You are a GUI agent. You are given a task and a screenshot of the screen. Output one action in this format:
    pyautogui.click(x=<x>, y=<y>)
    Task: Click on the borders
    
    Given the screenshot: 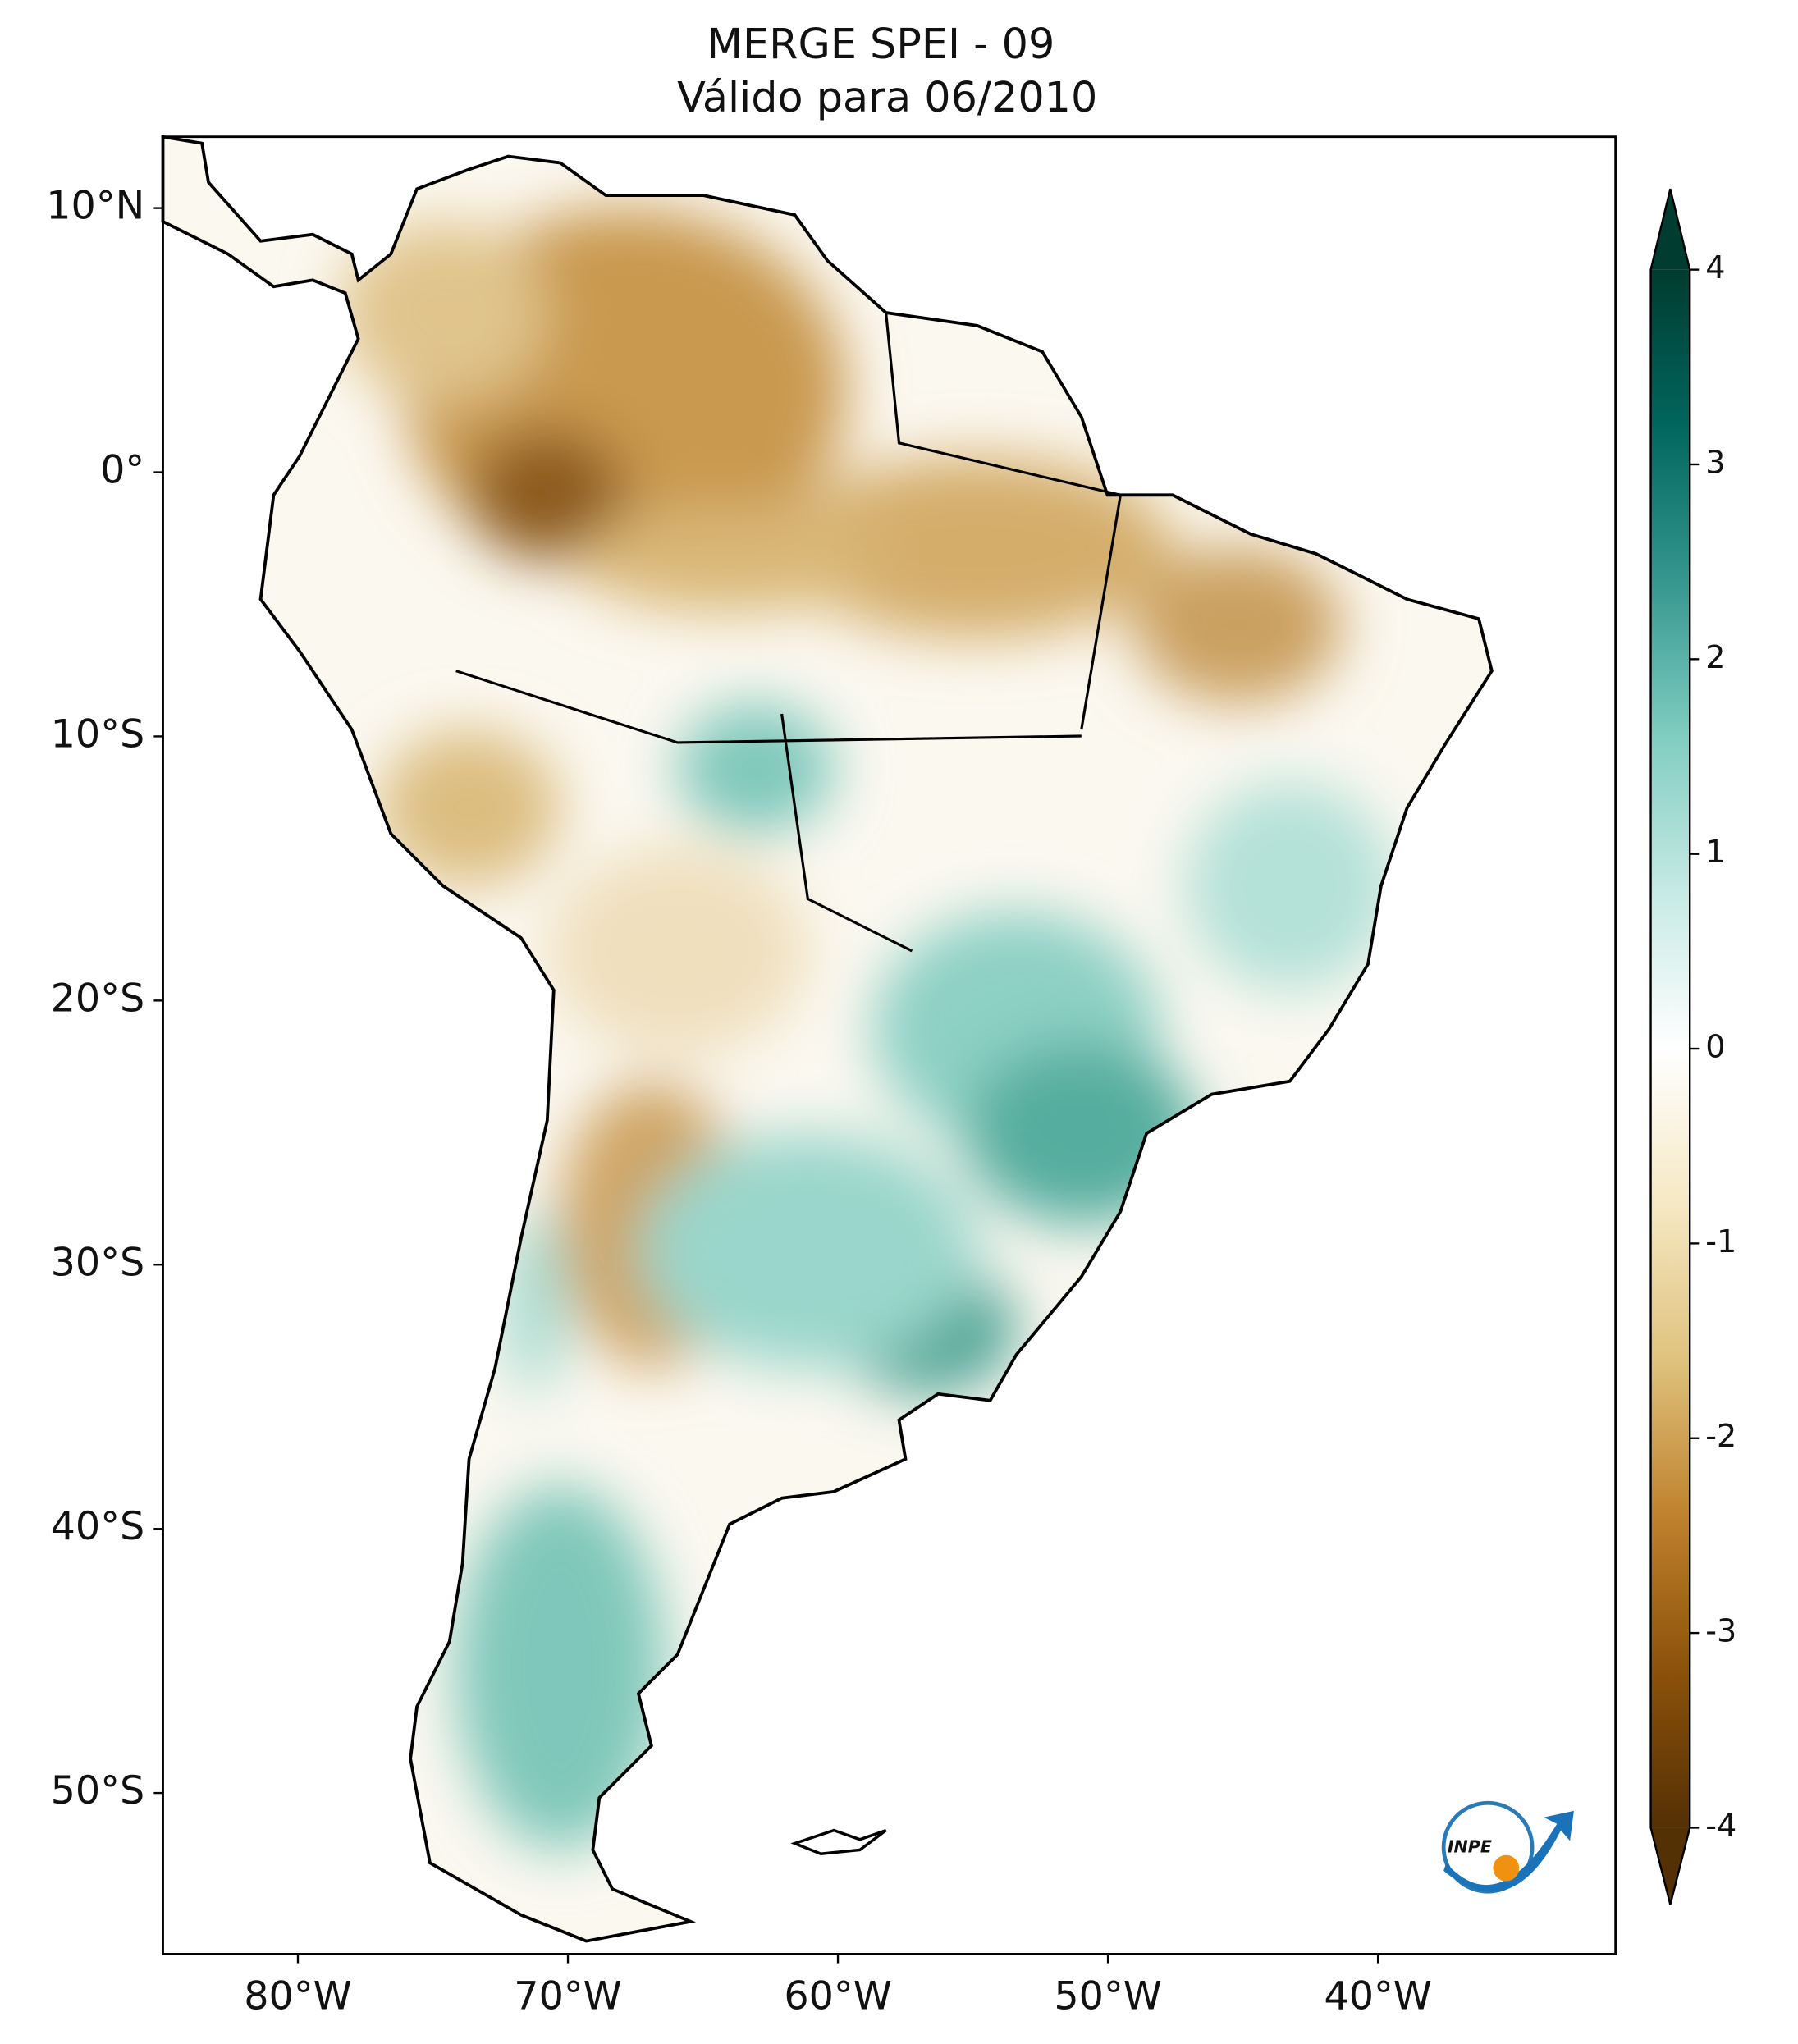 What is the action you would take?
    pyautogui.click(x=788, y=632)
    